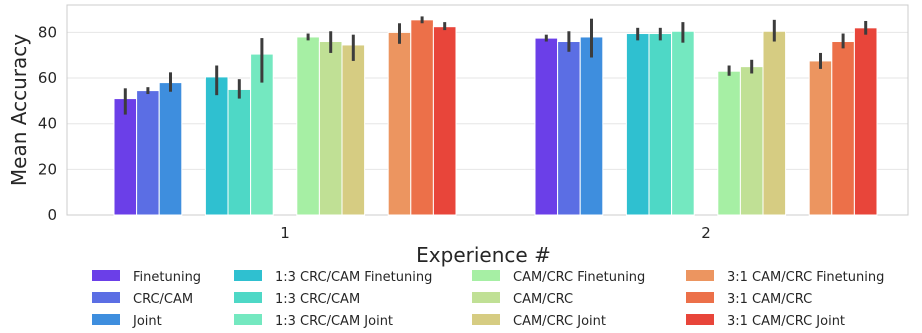 The height and width of the screenshot is (333, 922). Describe the element at coordinates (706, 233) in the screenshot. I see `x-tick-label: 2` at that location.